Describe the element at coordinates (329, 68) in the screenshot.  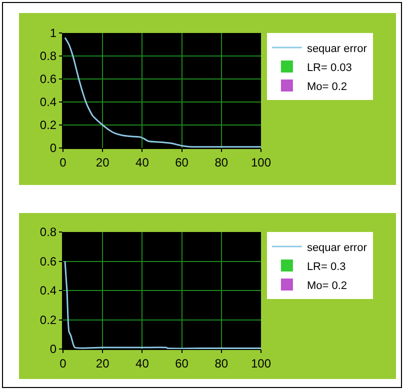
I see `legend-label: LR= 0.03` at that location.